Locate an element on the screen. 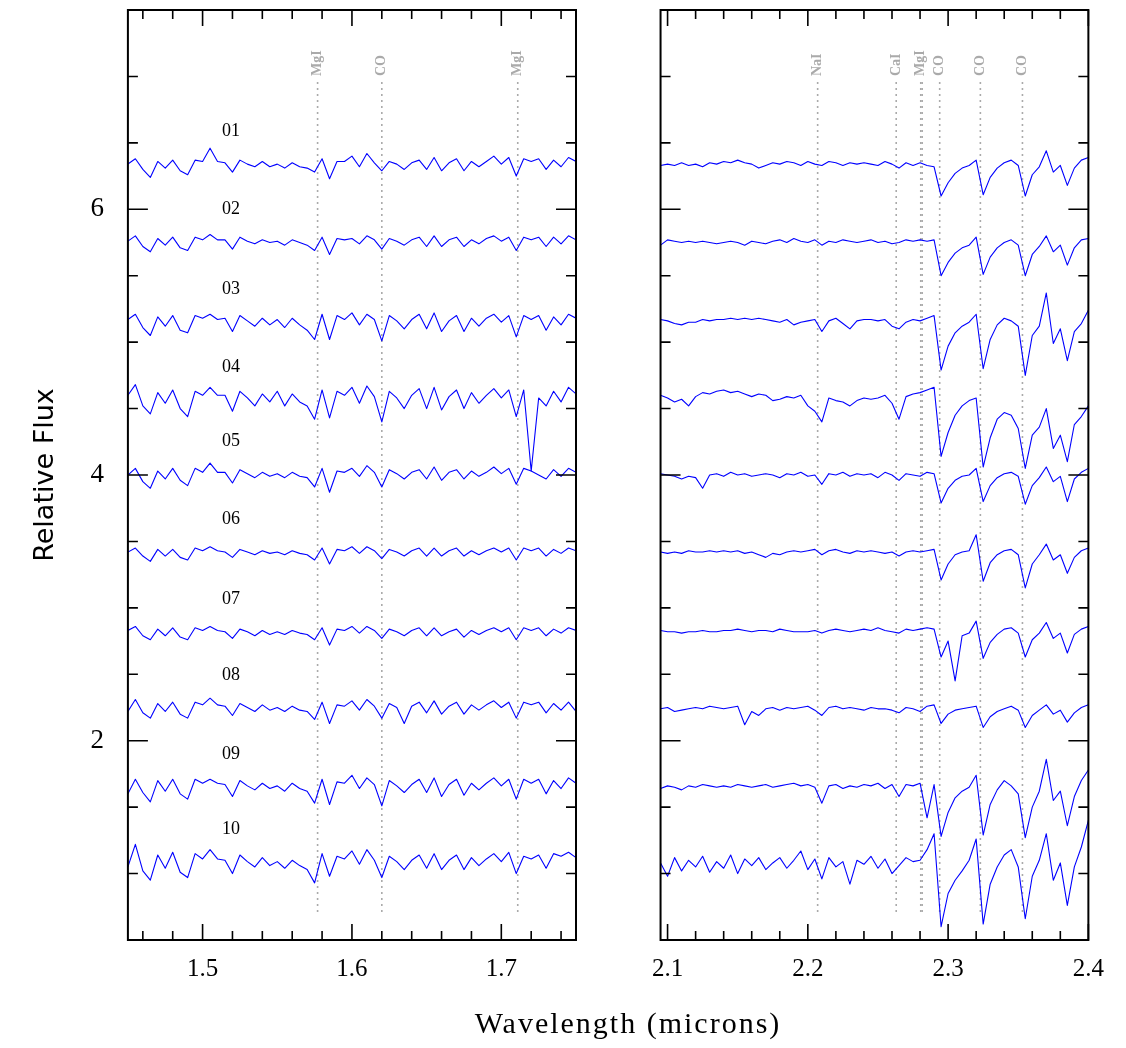 The width and height of the screenshot is (1126, 1048). series-label: 08 is located at coordinates (230, 674).